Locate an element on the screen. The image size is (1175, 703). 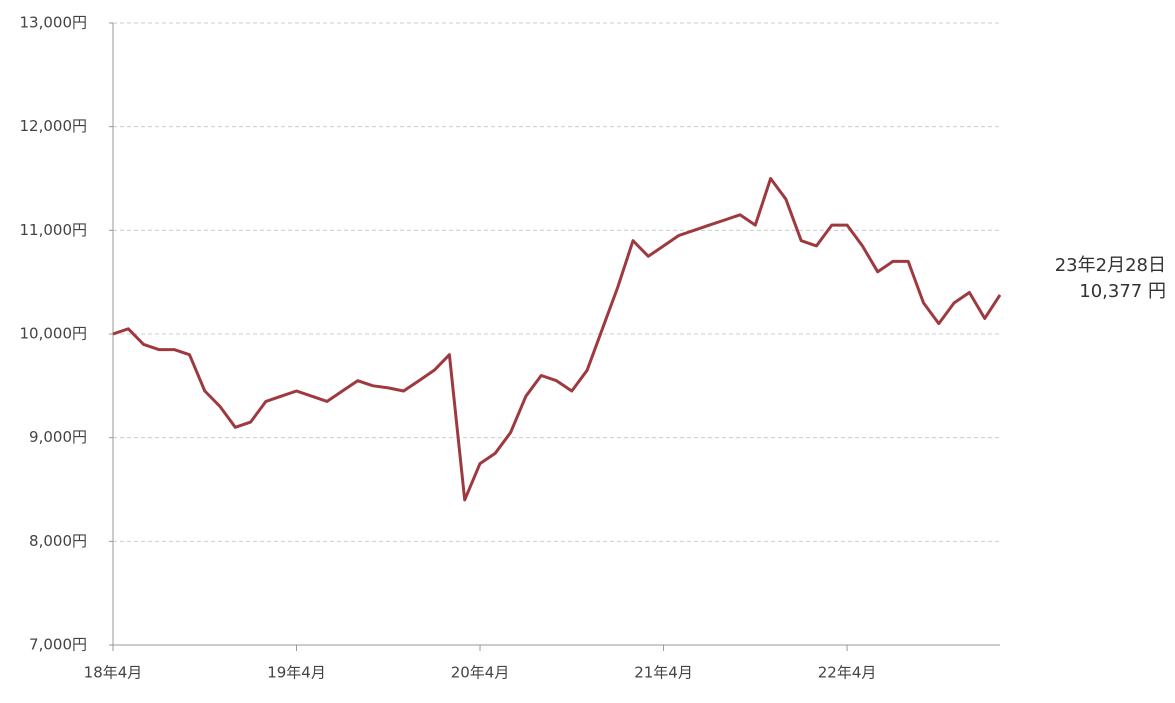
value-label: 10,377 円 is located at coordinates (1122, 291).